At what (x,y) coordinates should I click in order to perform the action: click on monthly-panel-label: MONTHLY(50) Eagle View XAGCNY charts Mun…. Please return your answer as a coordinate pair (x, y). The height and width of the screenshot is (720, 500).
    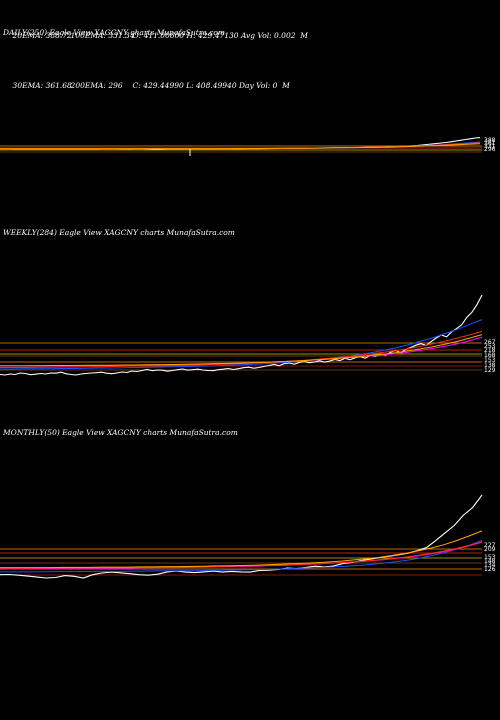
    Looking at the image, I should click on (120, 432).